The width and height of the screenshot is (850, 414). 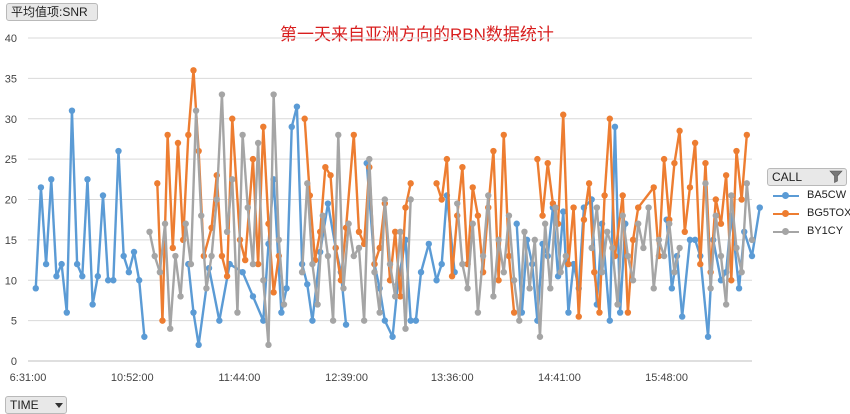 What do you see at coordinates (836, 176) in the screenshot?
I see `filter-icon` at bounding box center [836, 176].